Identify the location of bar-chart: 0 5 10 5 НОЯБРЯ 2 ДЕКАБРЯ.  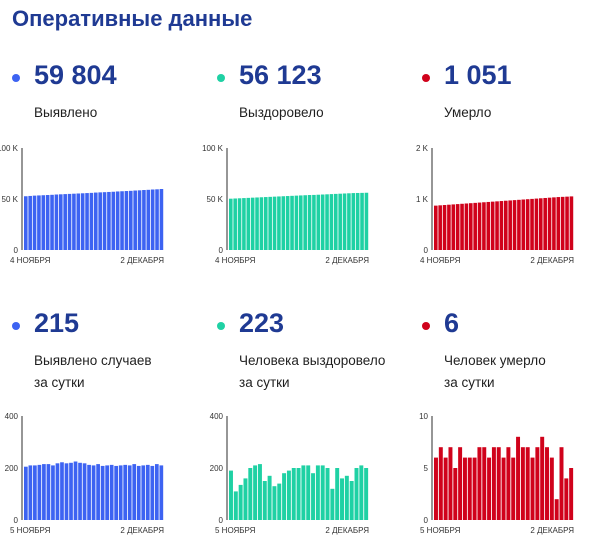
(496, 473).